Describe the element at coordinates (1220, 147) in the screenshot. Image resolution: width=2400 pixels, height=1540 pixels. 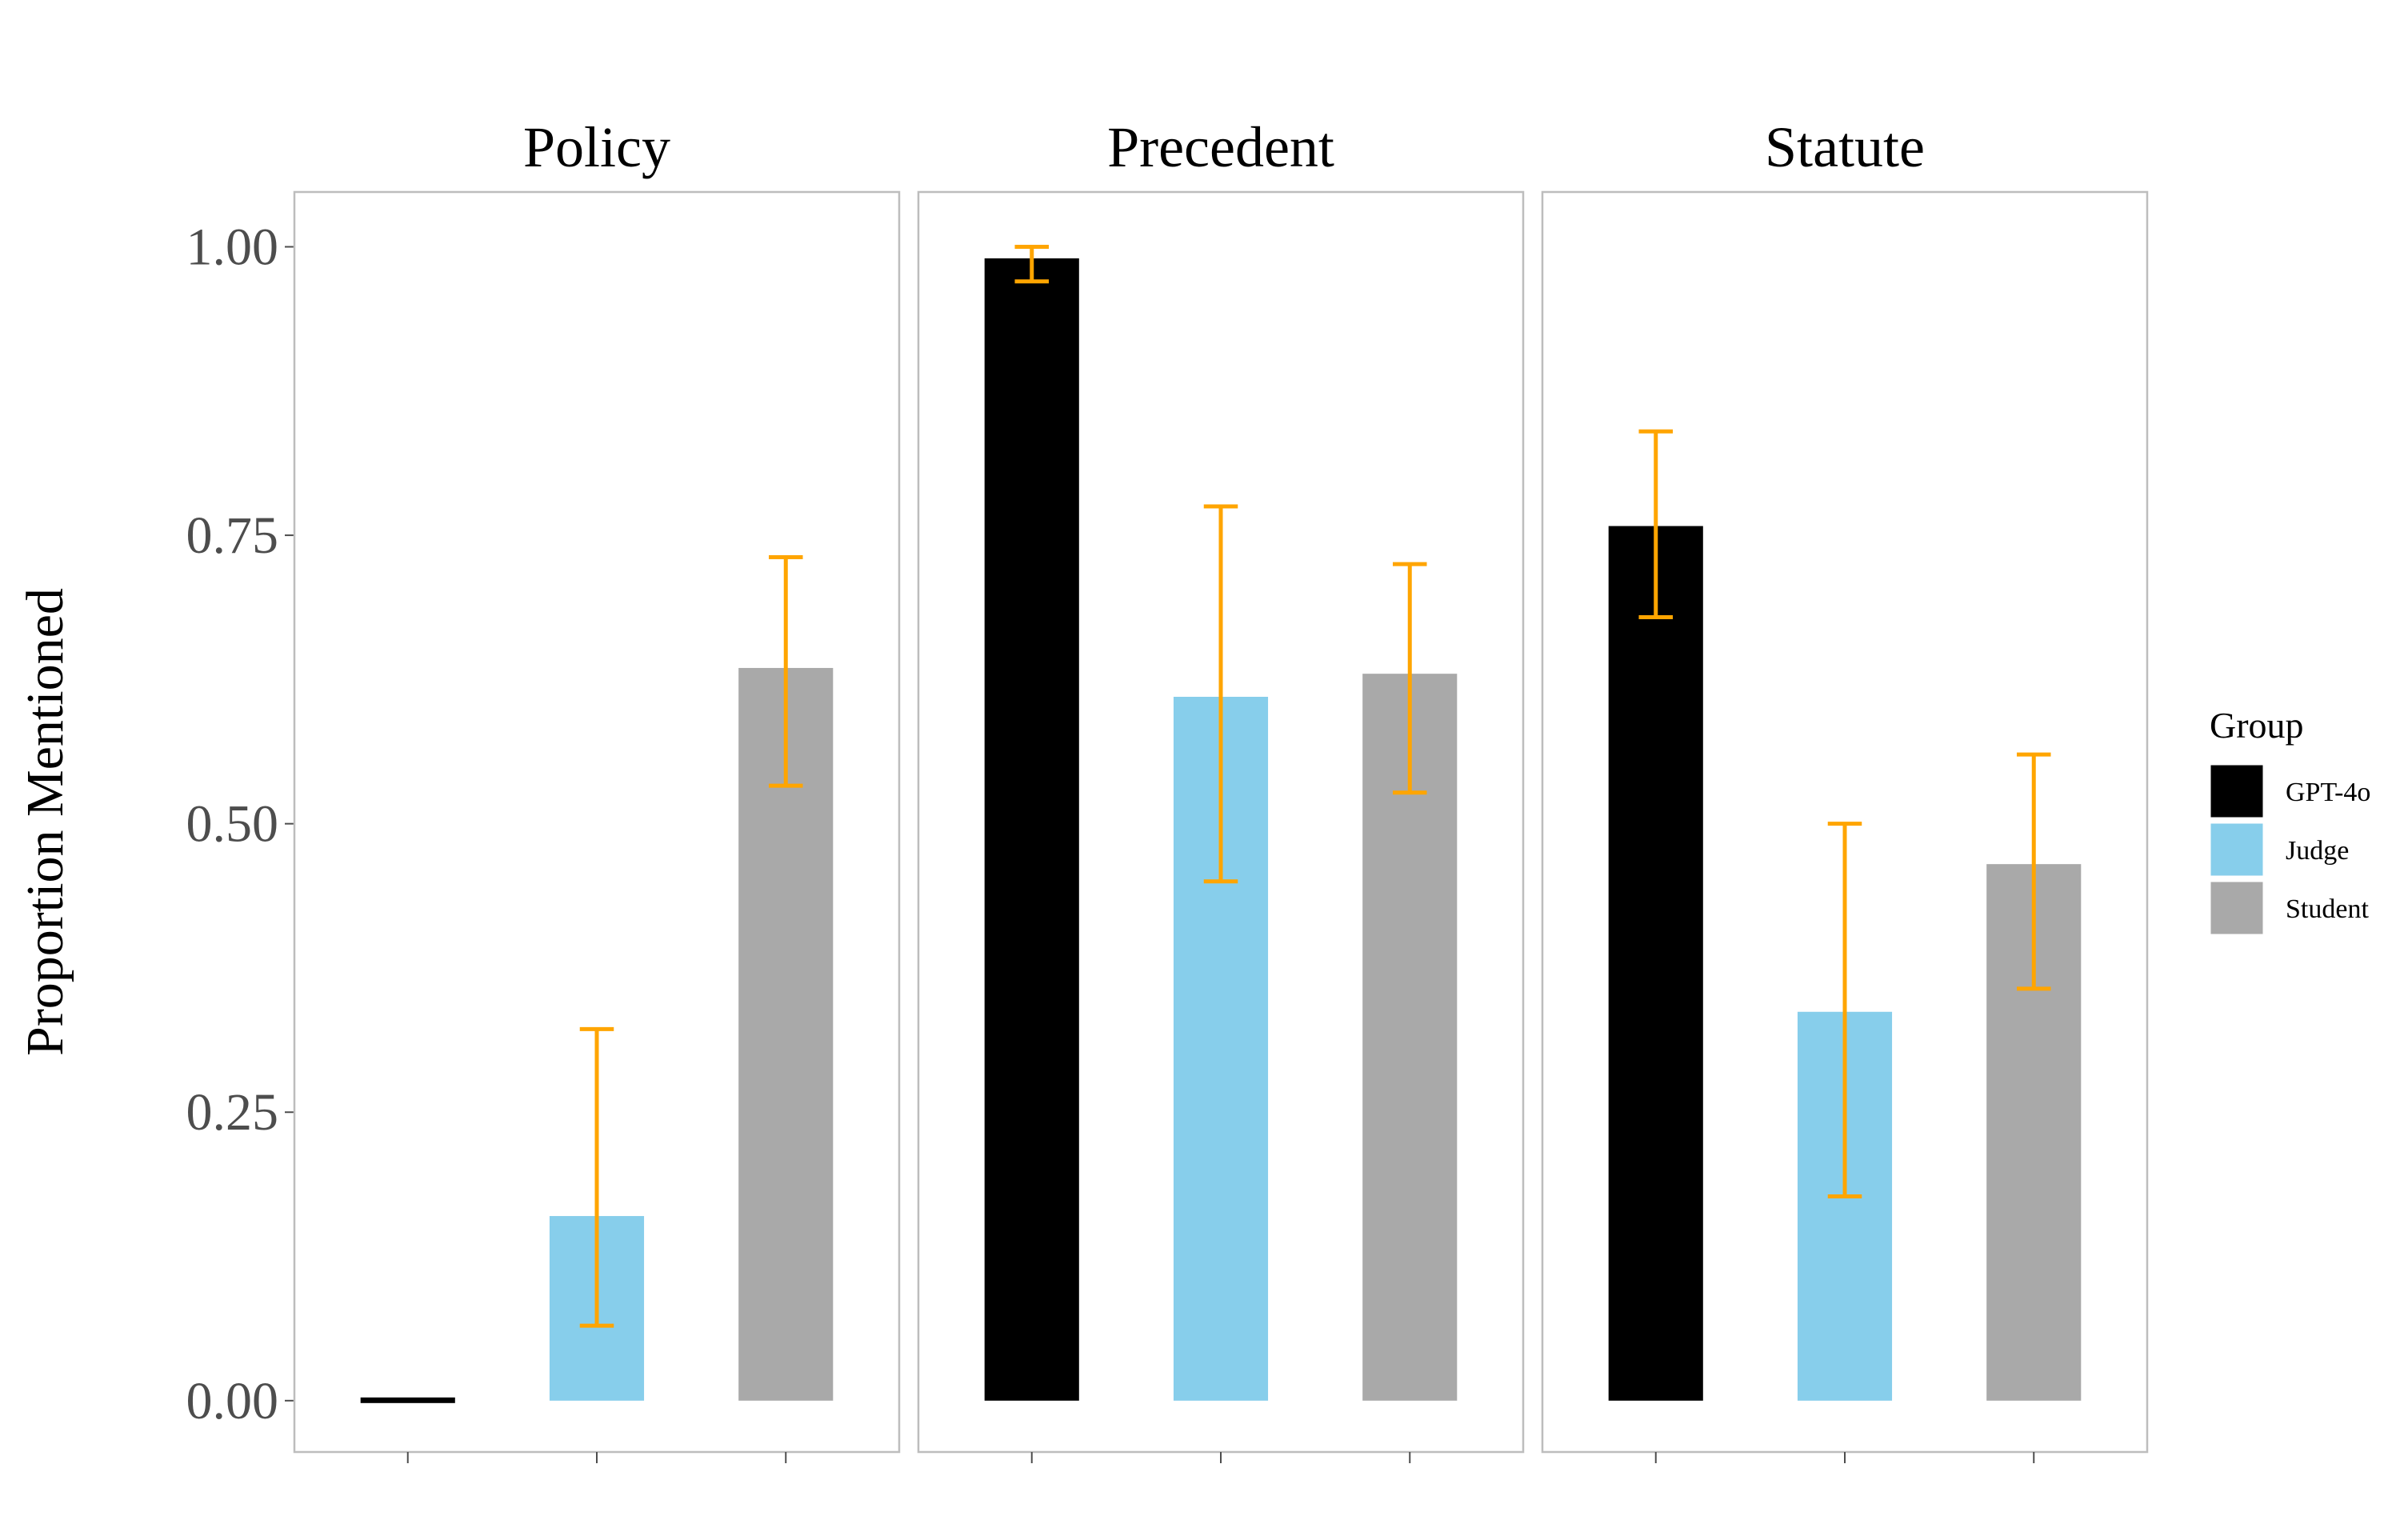
I see `facet-title: Precedent` at that location.